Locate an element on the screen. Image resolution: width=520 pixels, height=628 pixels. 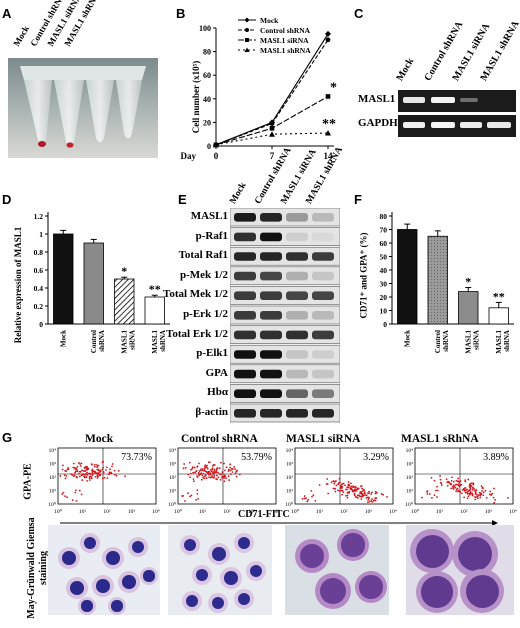
y-tick-label: 10⁴ is located at coordinates (290, 451).